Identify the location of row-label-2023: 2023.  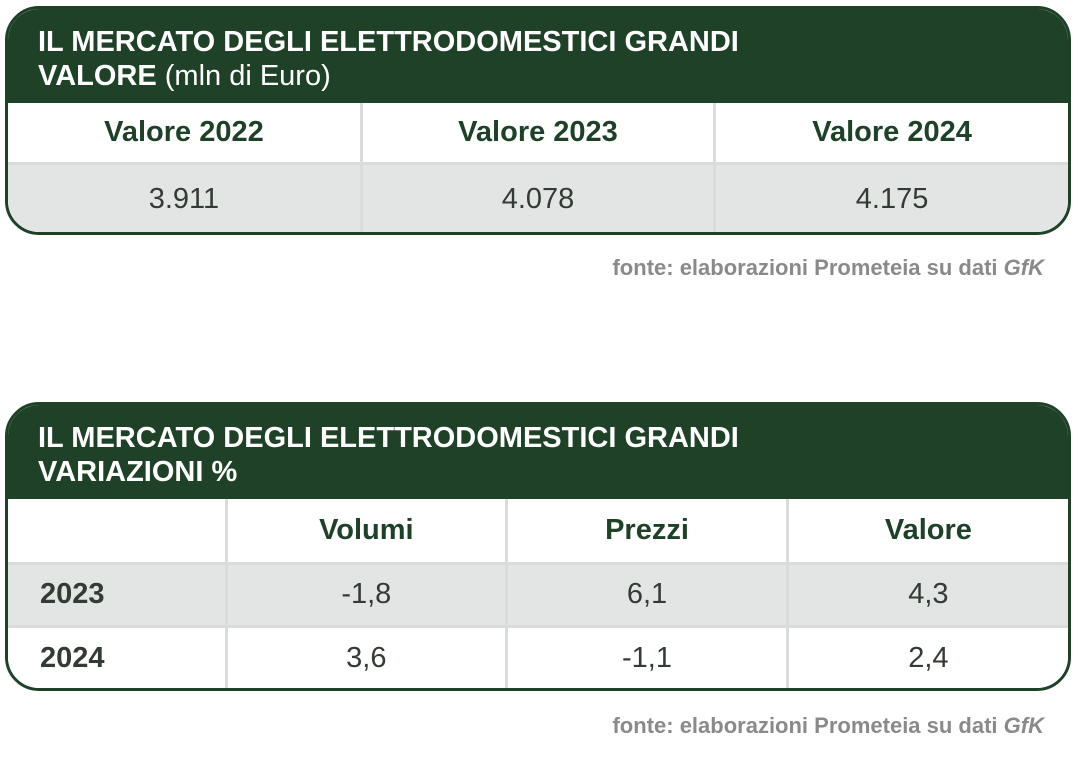
(118, 595).